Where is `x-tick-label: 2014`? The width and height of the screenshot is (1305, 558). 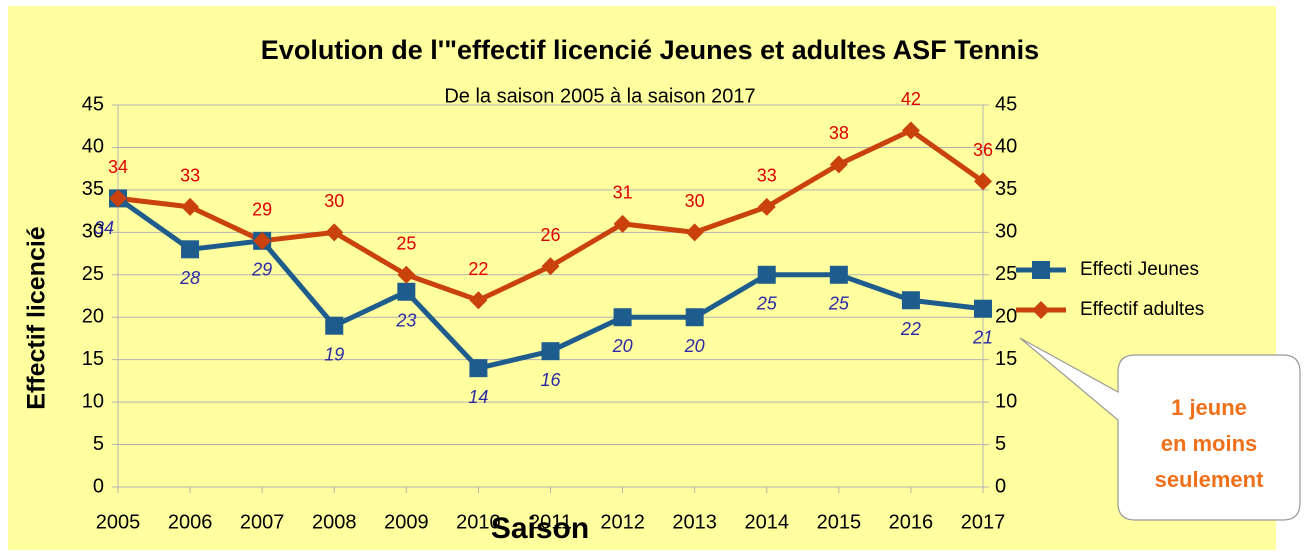 x-tick-label: 2014 is located at coordinates (767, 522).